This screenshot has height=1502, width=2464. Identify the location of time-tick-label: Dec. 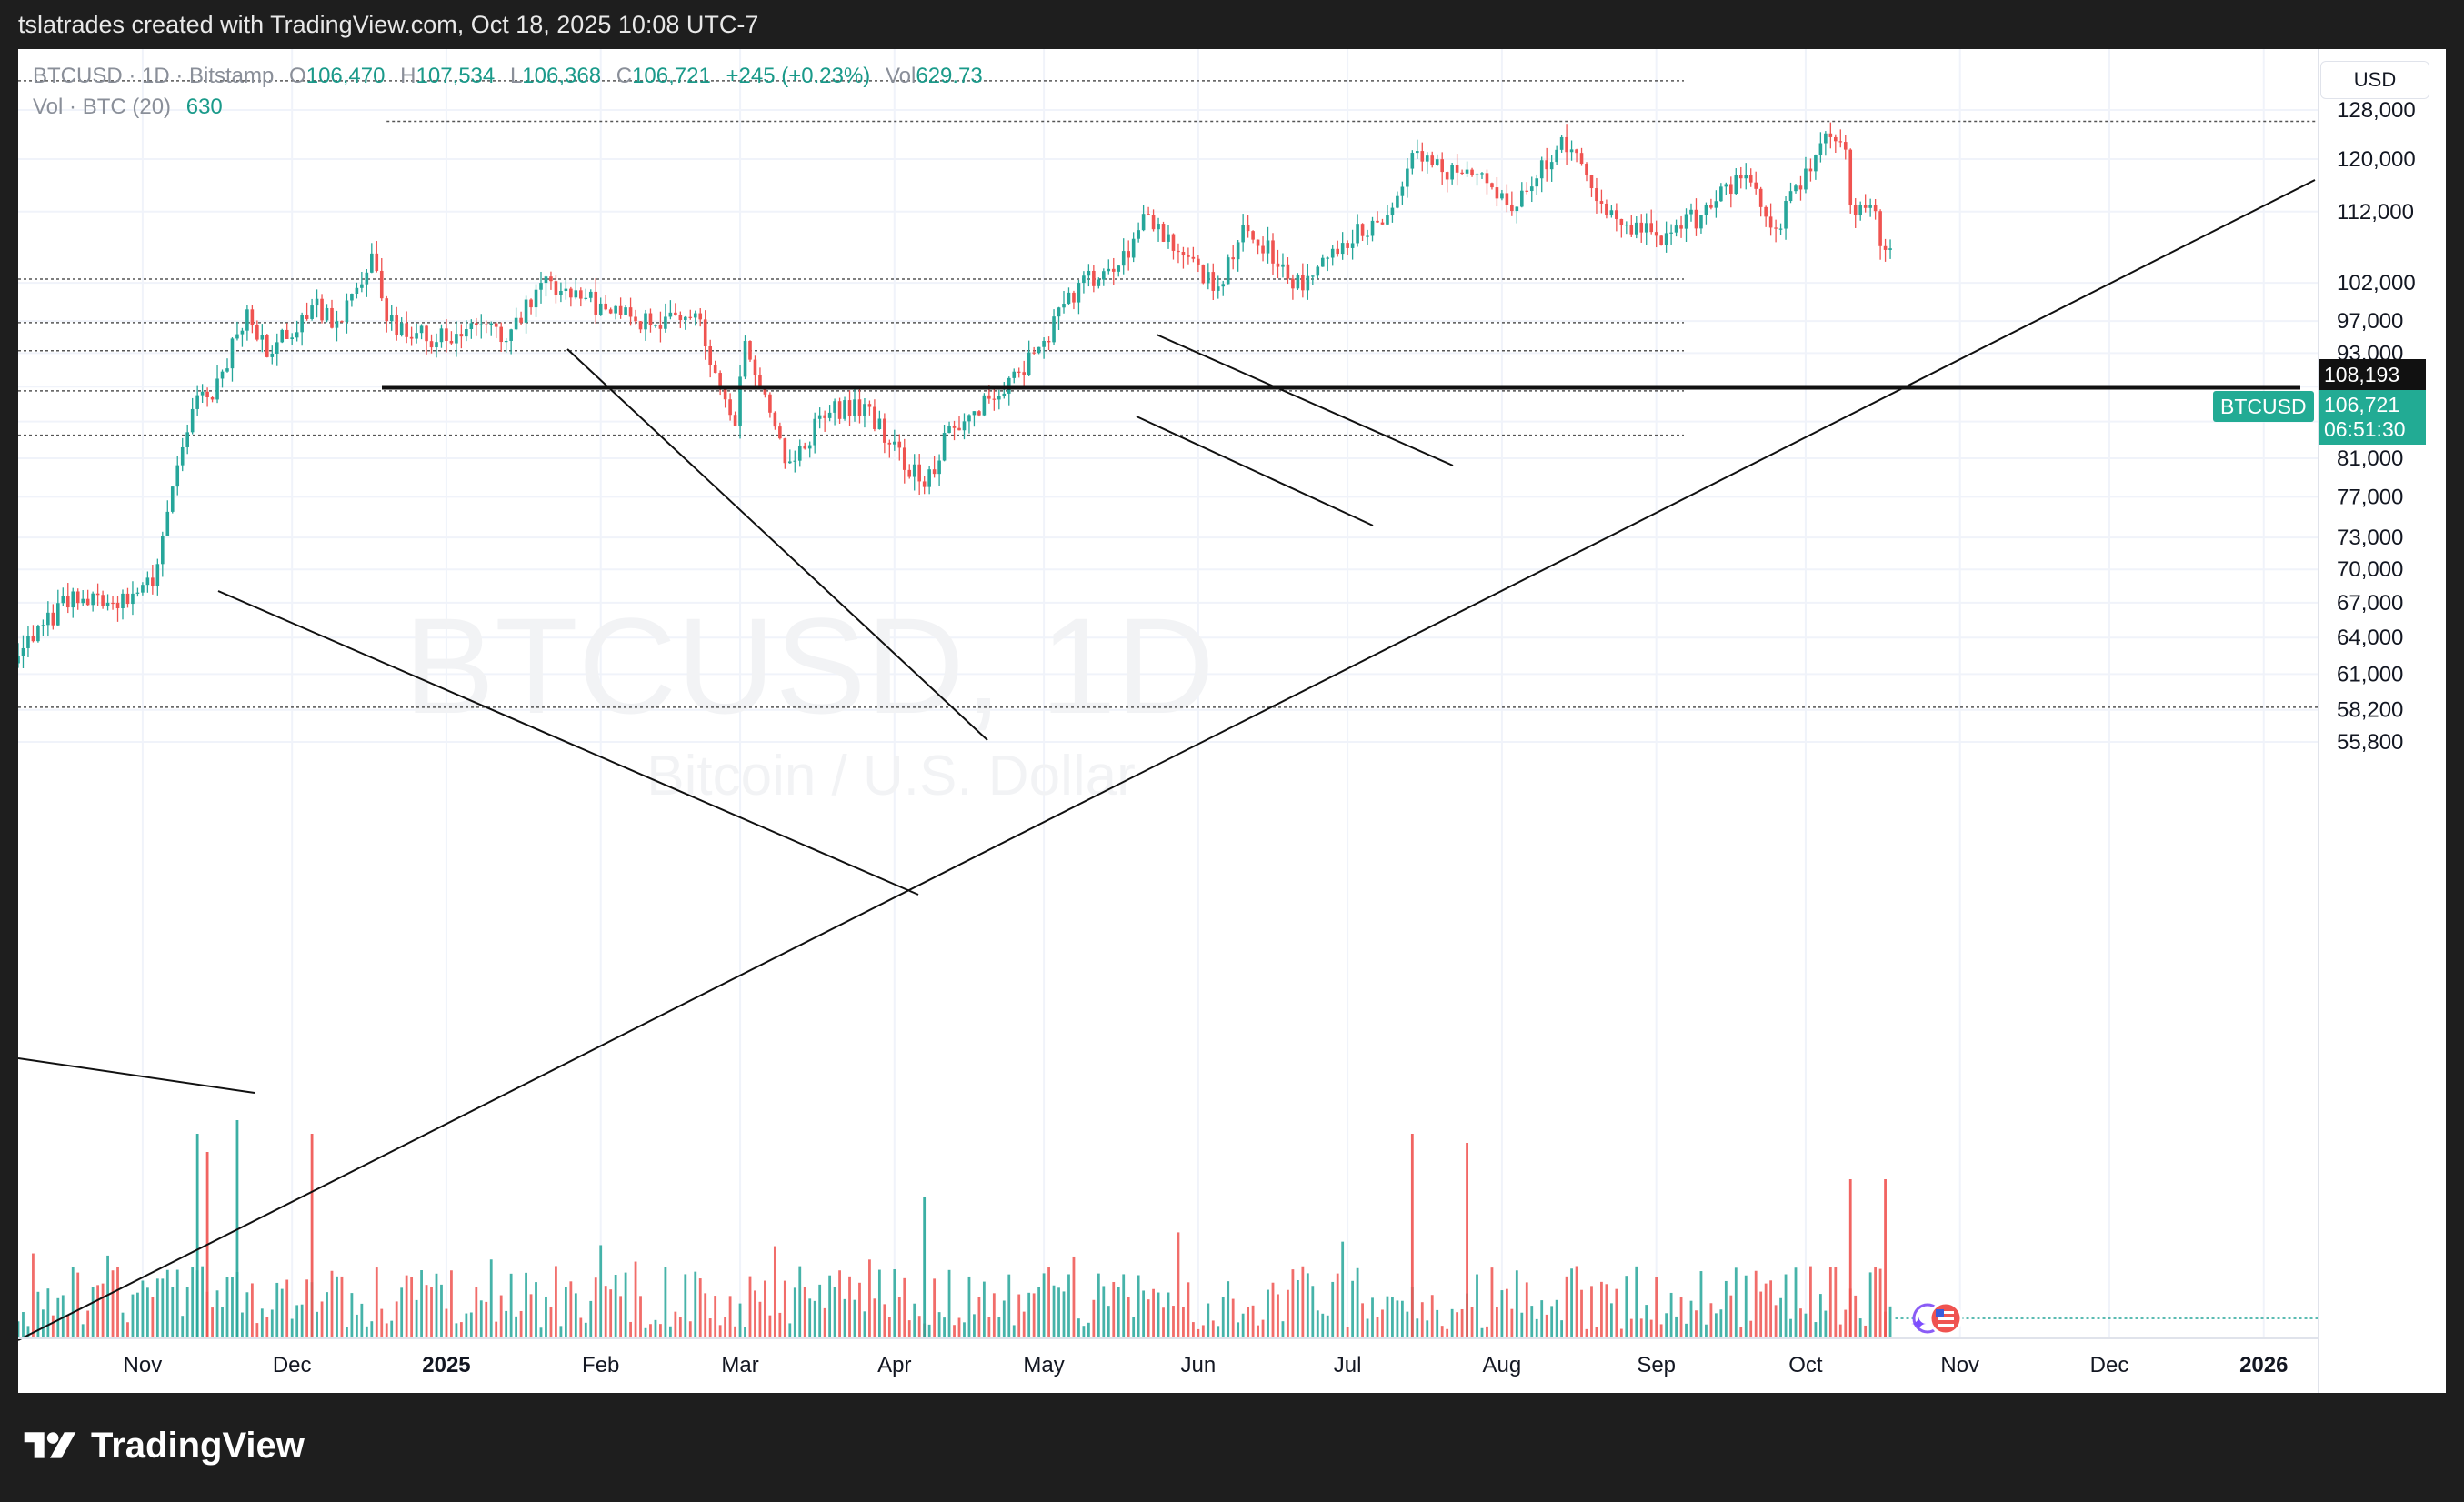
(293, 1365).